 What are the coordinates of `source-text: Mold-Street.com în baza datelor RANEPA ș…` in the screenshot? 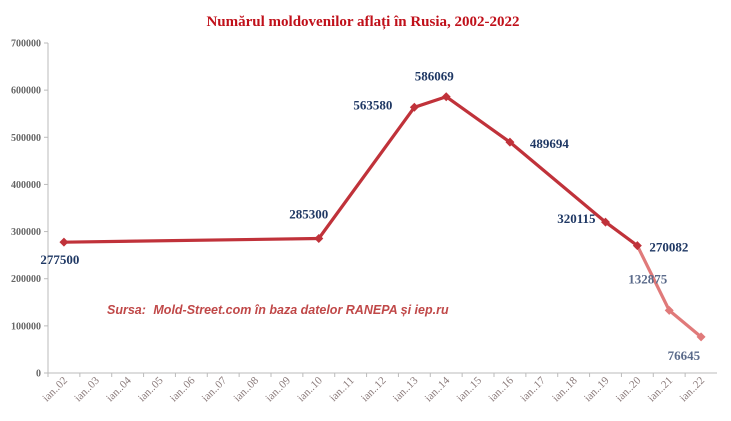 It's located at (301, 310).